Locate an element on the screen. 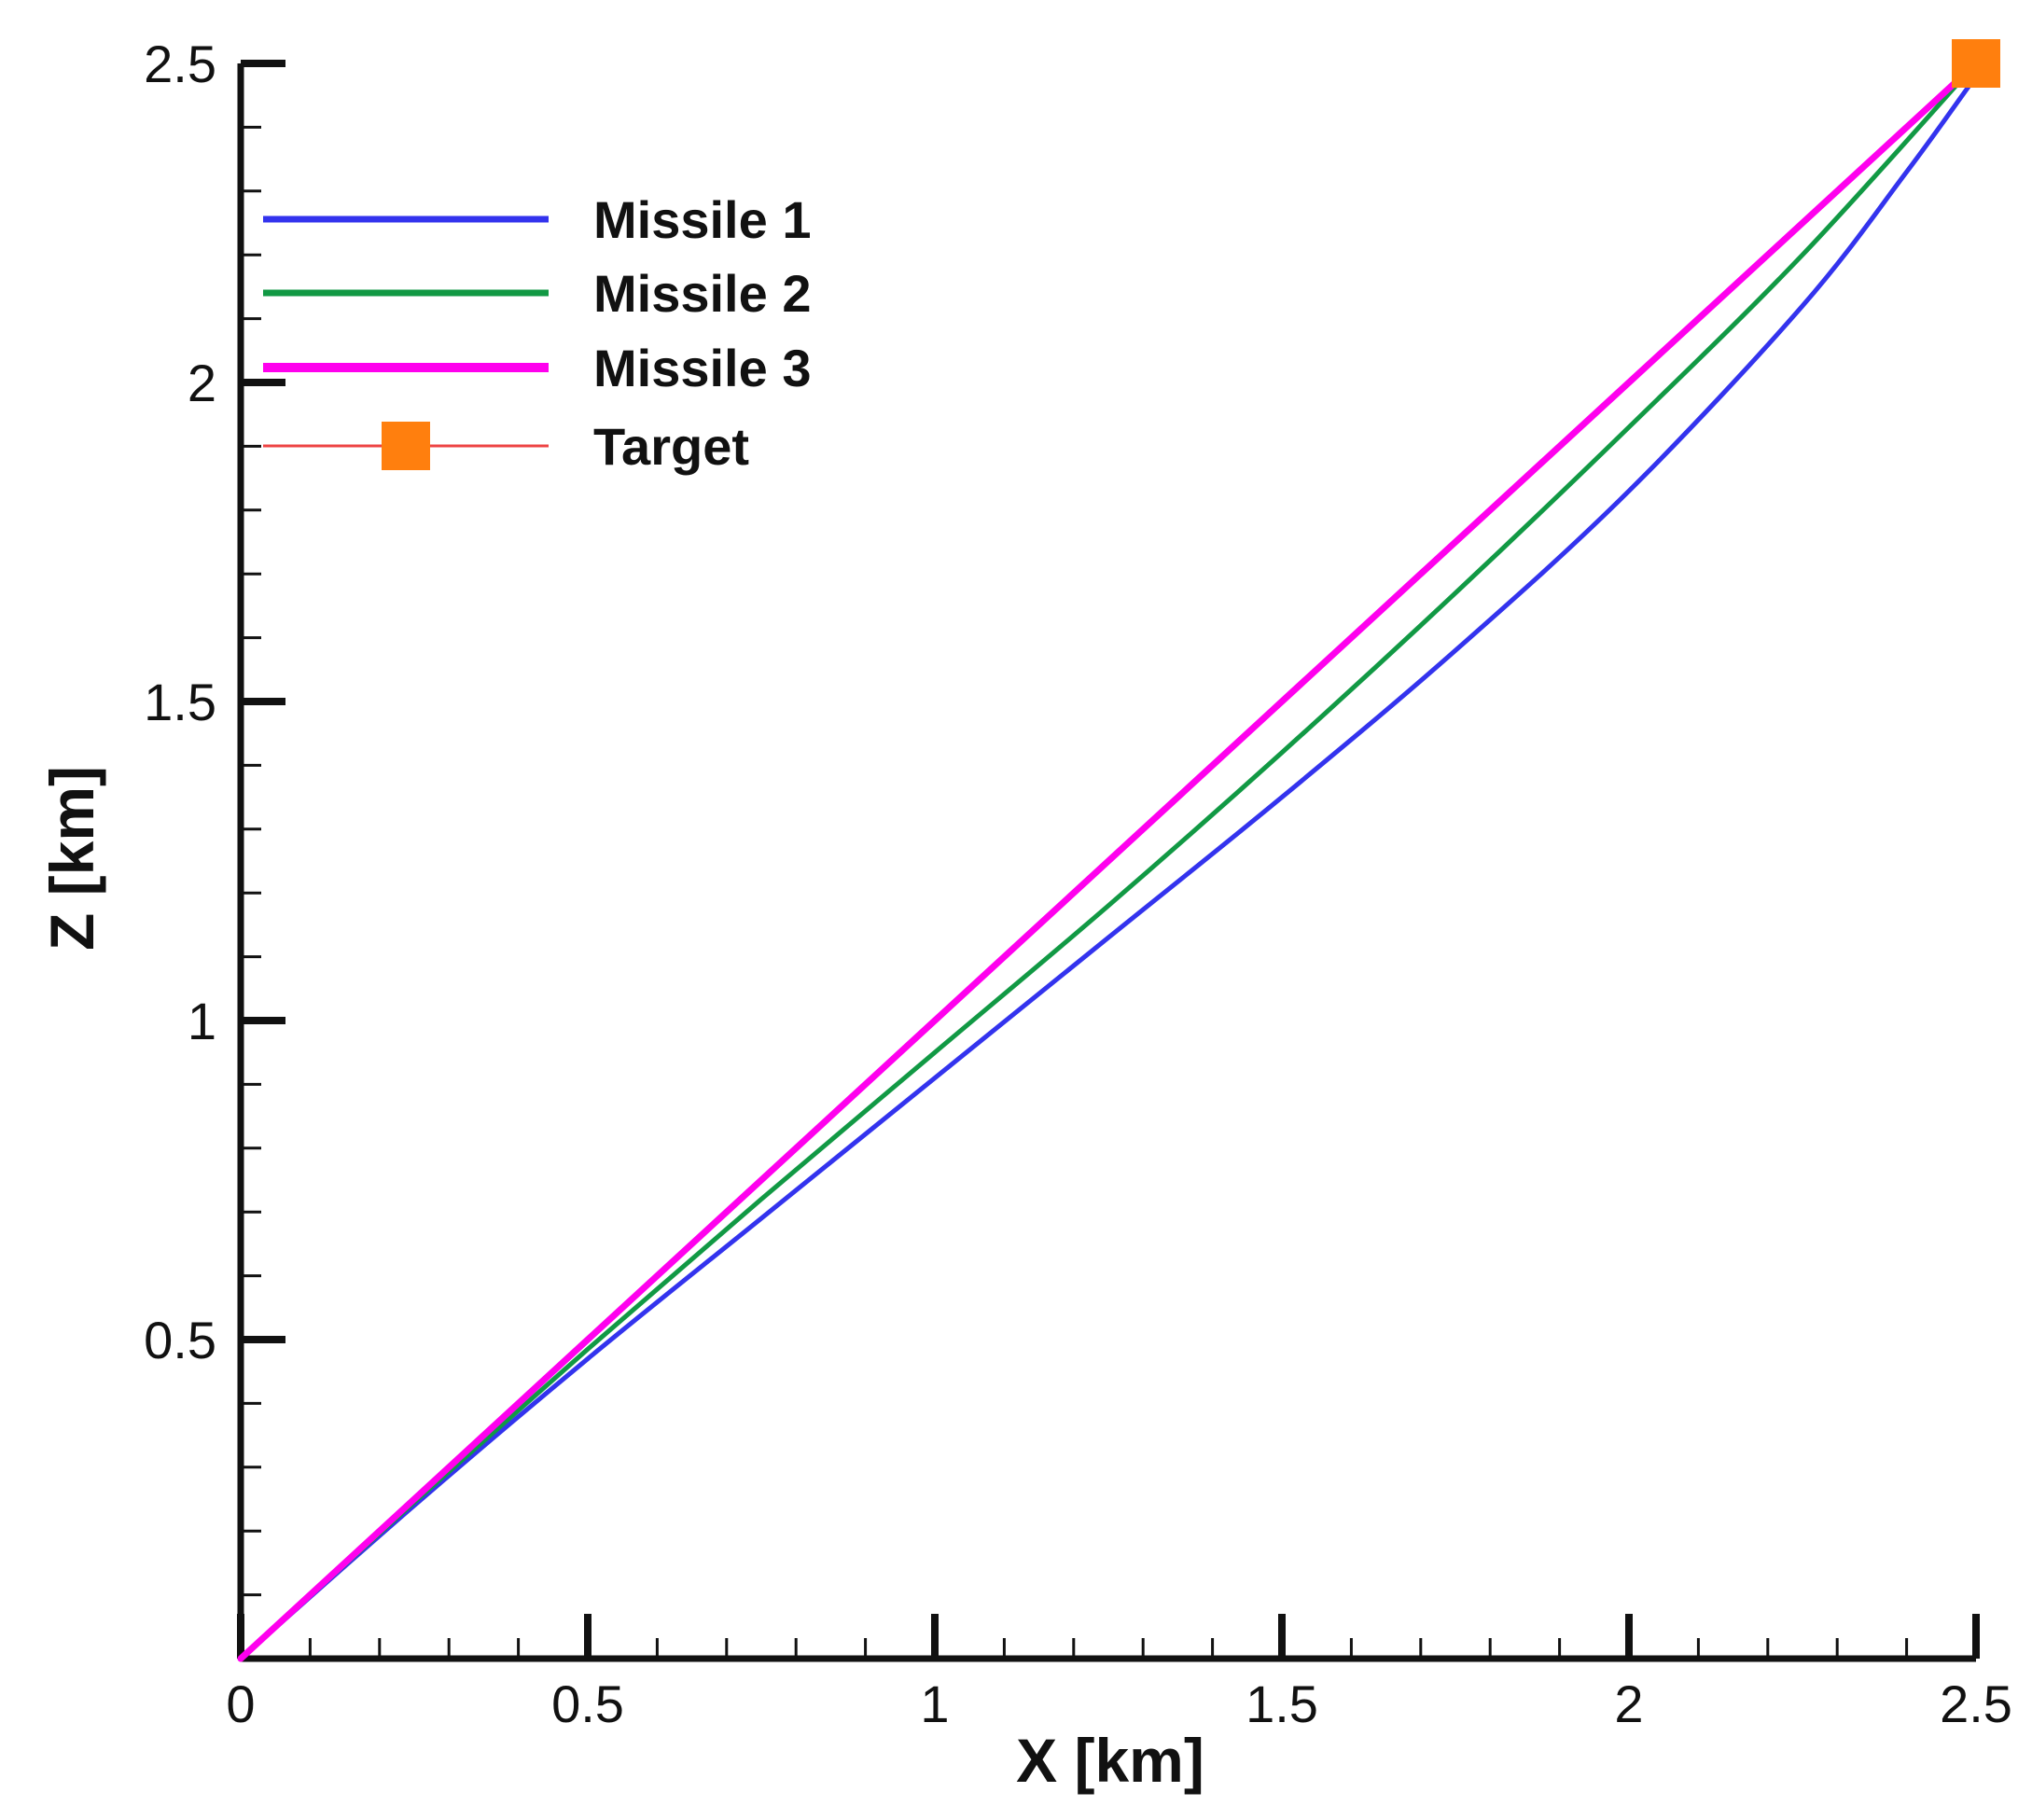  target-marker is located at coordinates (1976, 63).